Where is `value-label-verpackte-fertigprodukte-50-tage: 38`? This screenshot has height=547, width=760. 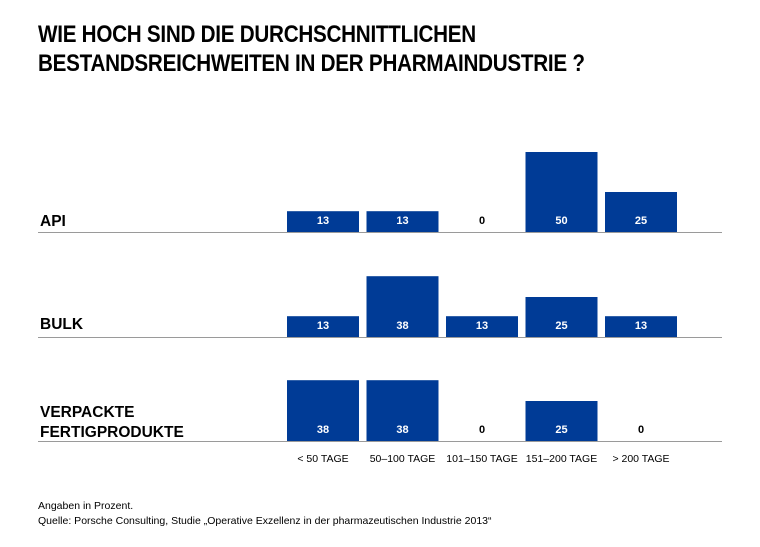 value-label-verpackte-fertigprodukte-50-tage: 38 is located at coordinates (323, 430).